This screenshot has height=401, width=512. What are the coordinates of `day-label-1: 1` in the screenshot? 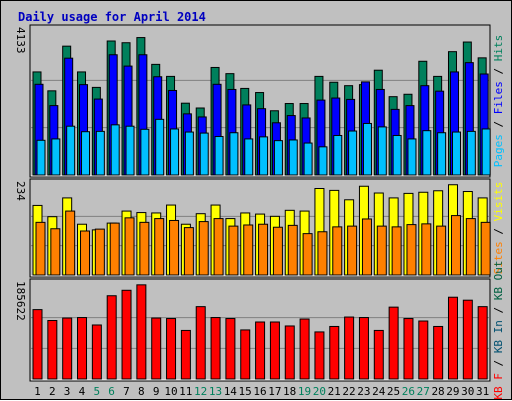 It's located at (37, 391).